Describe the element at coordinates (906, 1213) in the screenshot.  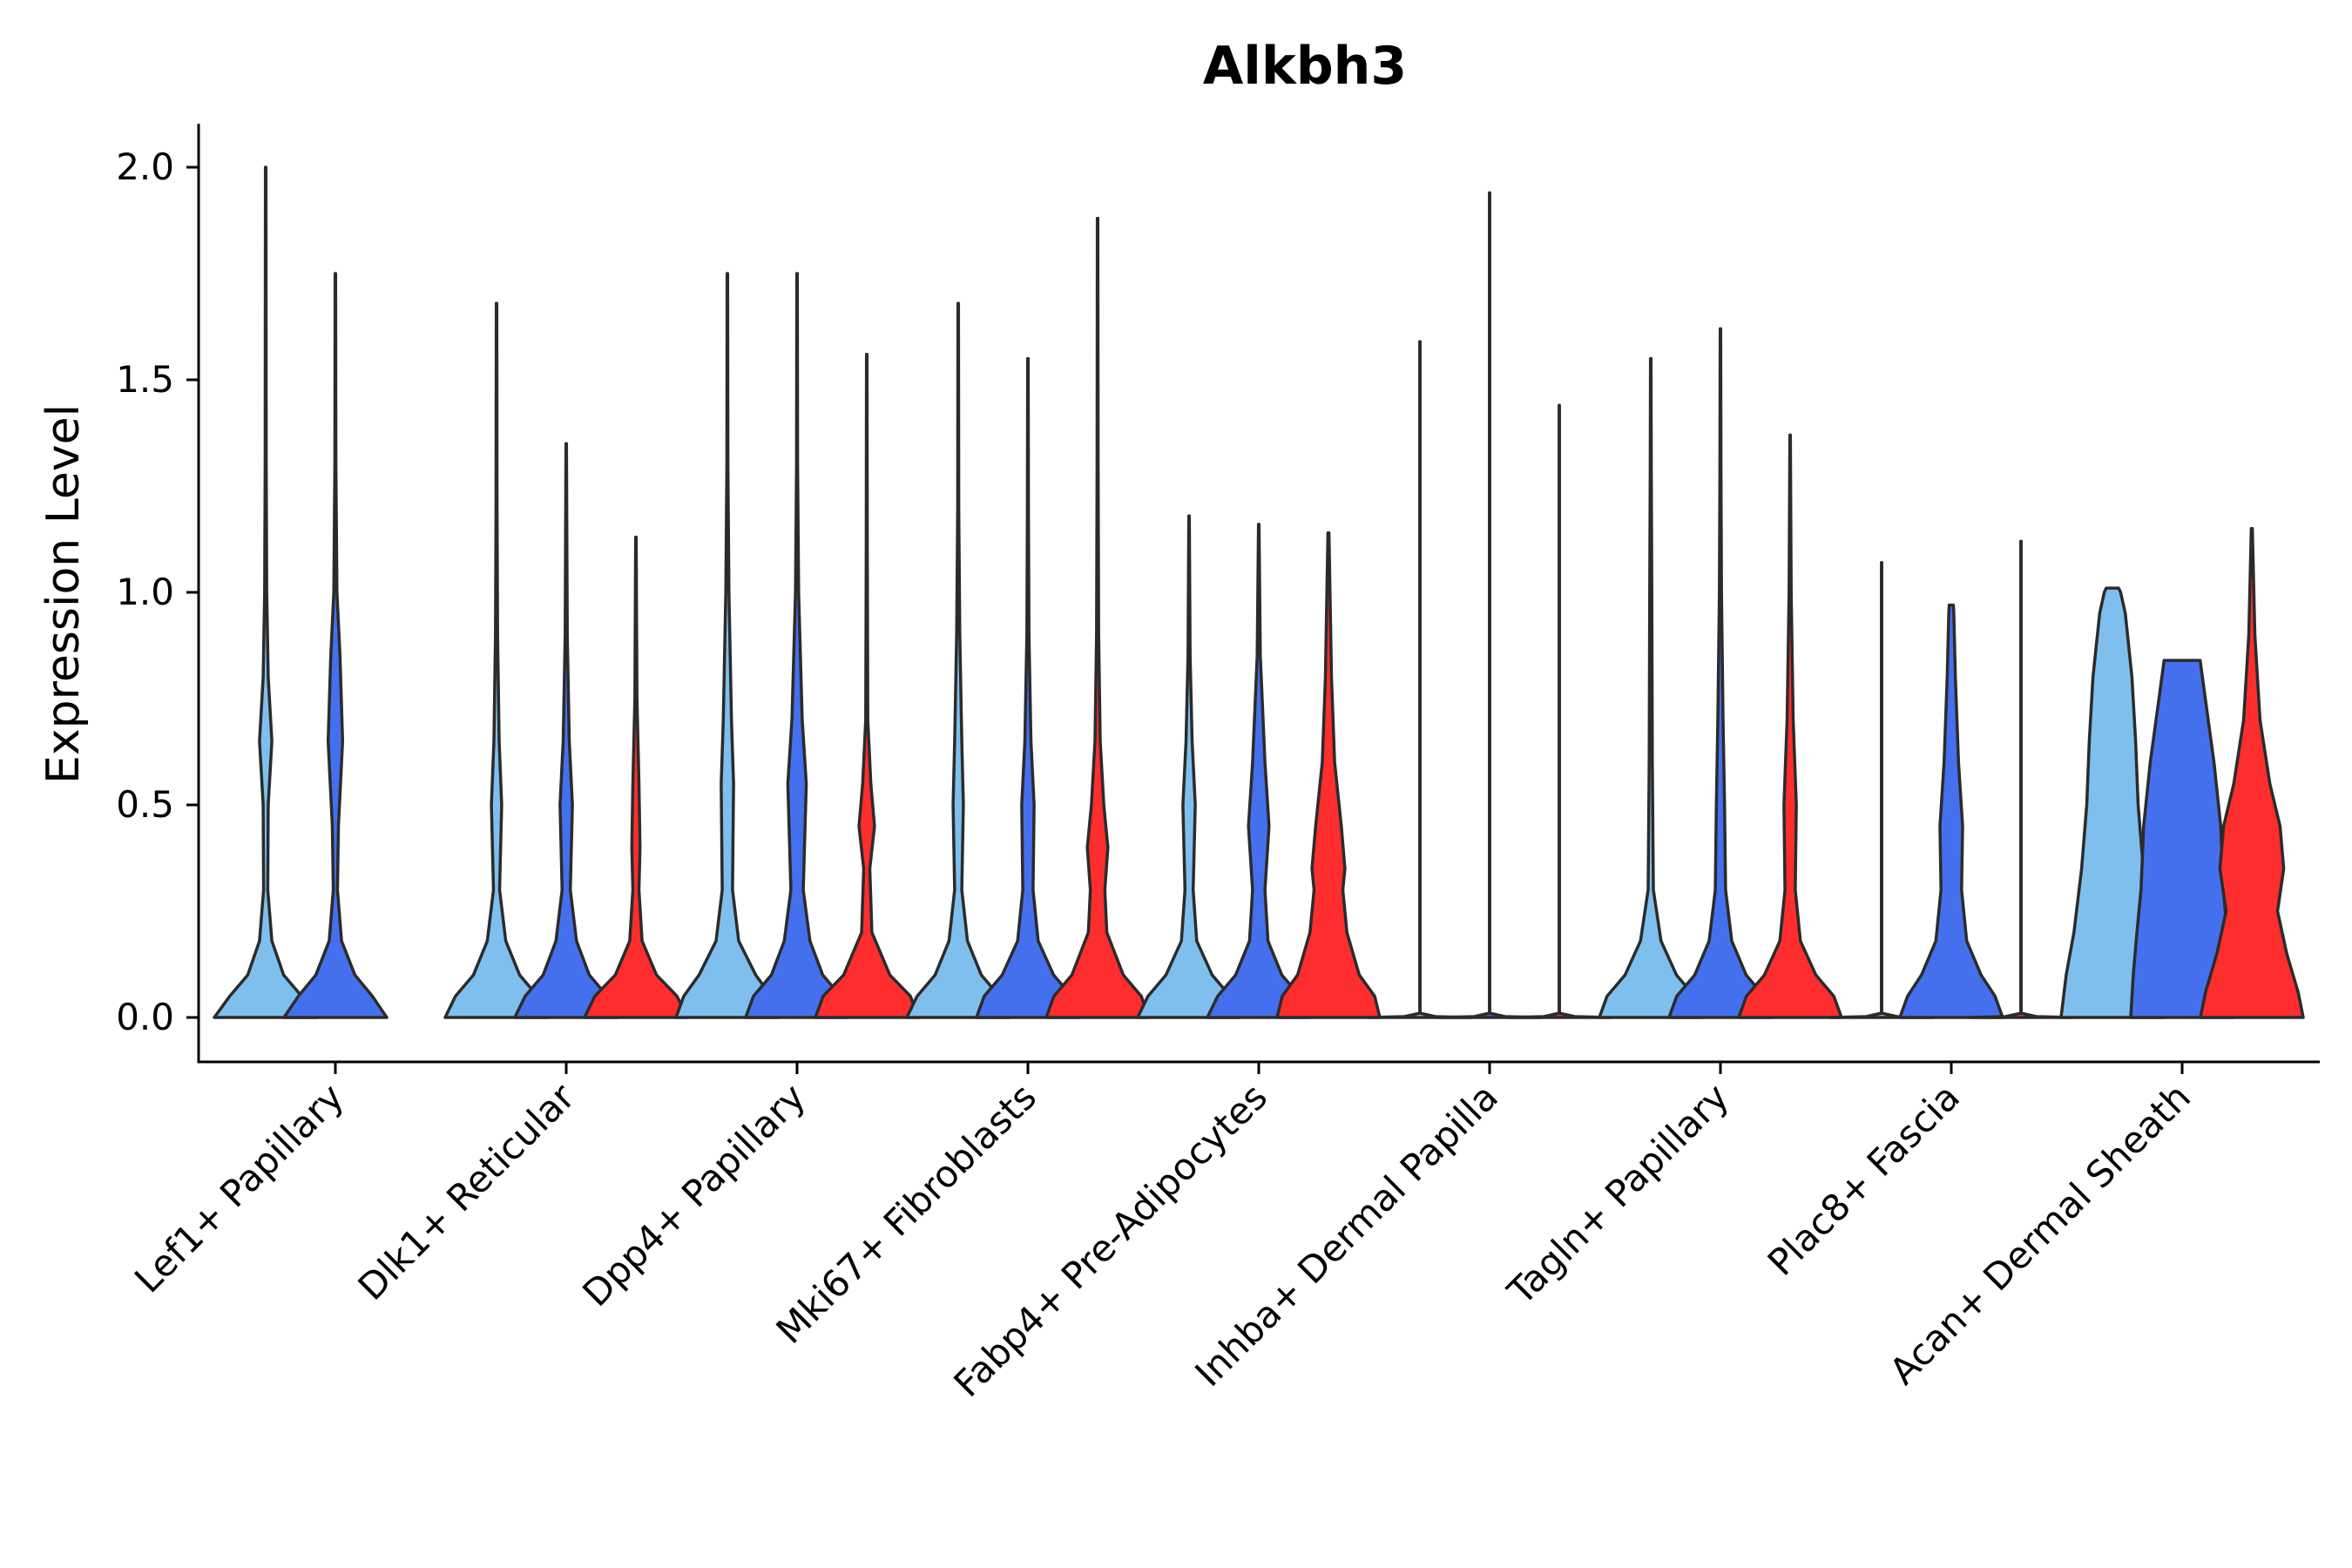
I see `x-tick-label: Mki67+ Fibroblasts` at that location.